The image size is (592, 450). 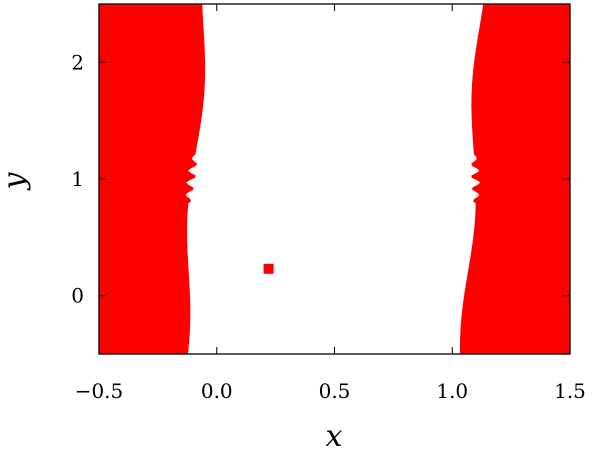 What do you see at coordinates (77, 62) in the screenshot?
I see `y-tick-label: 2` at bounding box center [77, 62].